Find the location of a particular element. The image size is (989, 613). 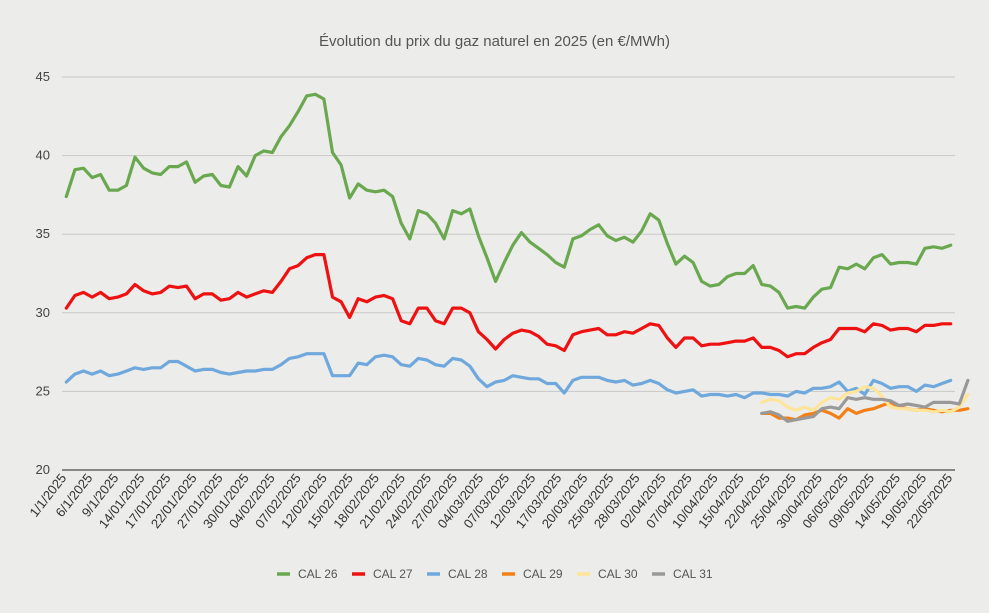

legend-label: CAL 31 is located at coordinates (693, 574).